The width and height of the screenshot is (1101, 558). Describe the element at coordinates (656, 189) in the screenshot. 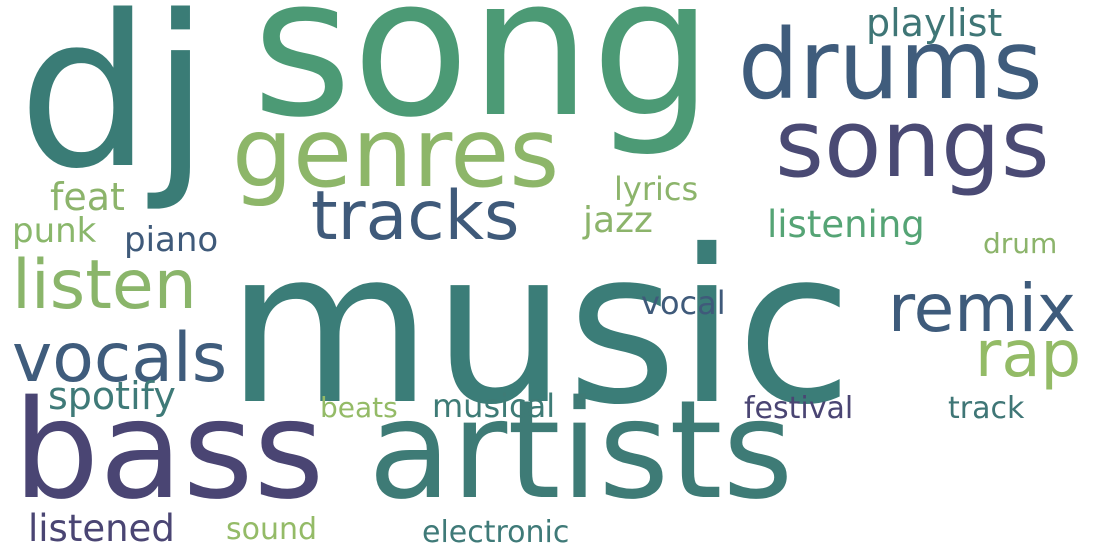

I see `word-lyrics: lyrics` at that location.